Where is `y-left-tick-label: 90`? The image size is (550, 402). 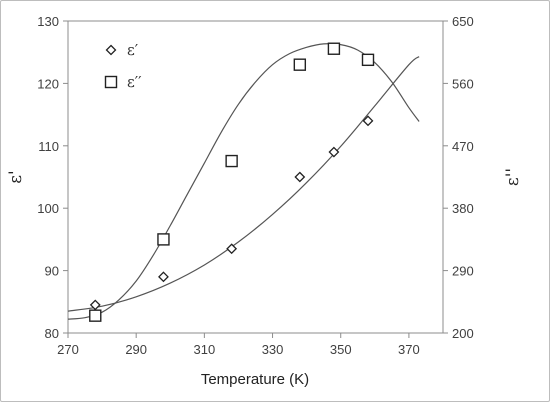 y-left-tick-label: 90 is located at coordinates (52, 271).